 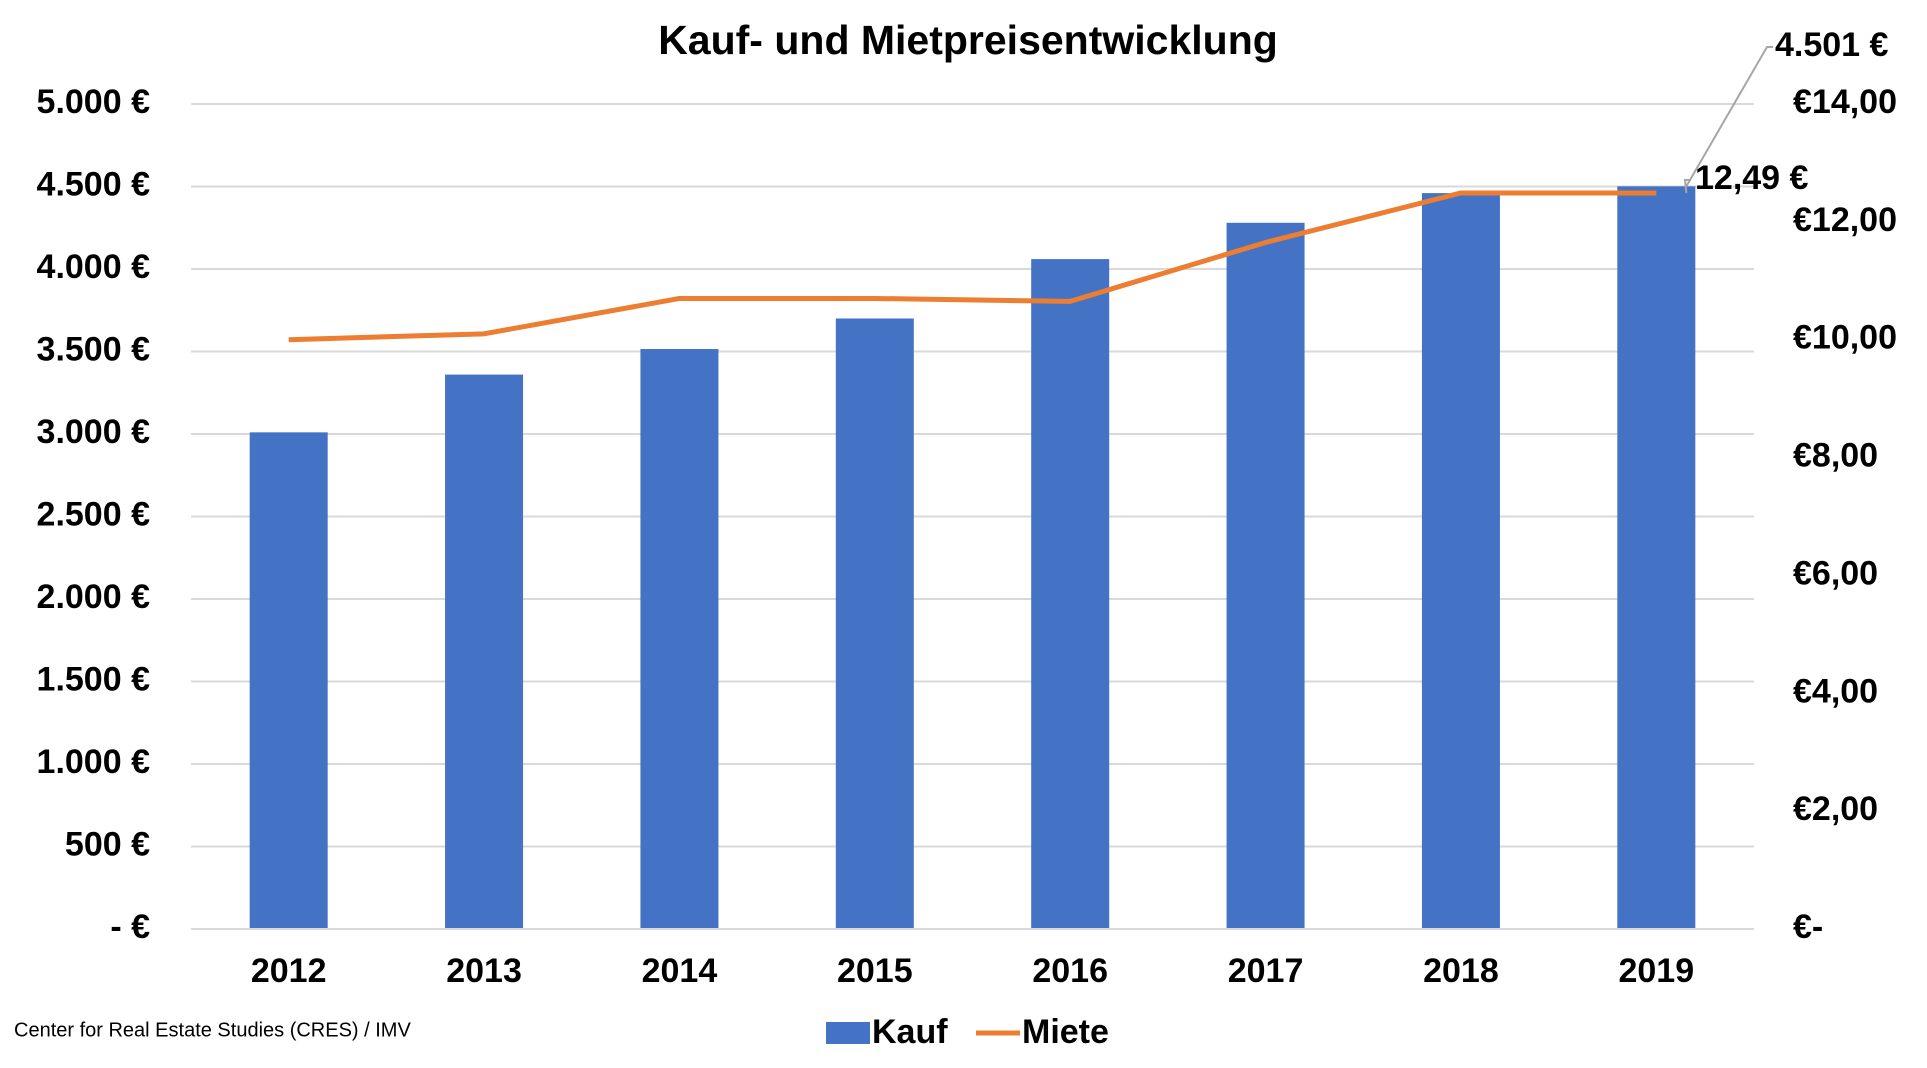 What do you see at coordinates (1656, 971) in the screenshot?
I see `x-tick-label: 2019` at bounding box center [1656, 971].